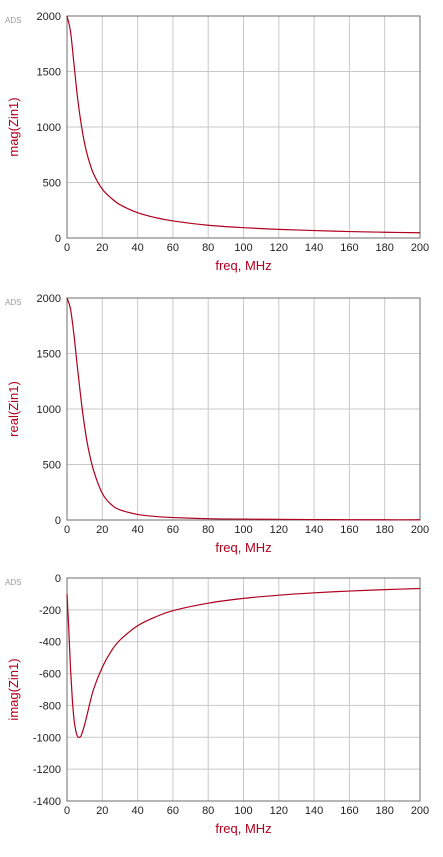 The image size is (443, 857). What do you see at coordinates (243, 662) in the screenshot?
I see `series-line` at bounding box center [243, 662].